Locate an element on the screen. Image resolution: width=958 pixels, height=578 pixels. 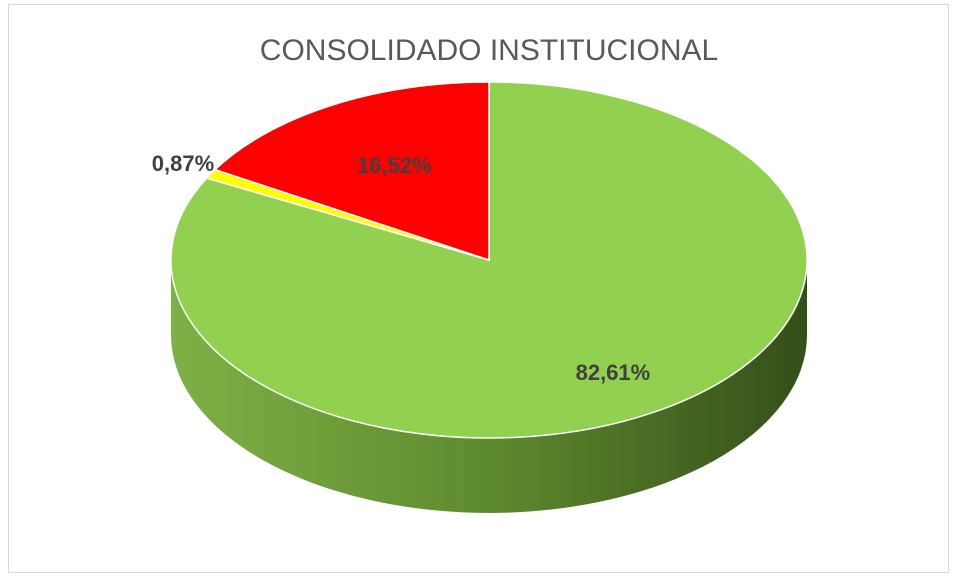
pie-slice is located at coordinates (351, 171).